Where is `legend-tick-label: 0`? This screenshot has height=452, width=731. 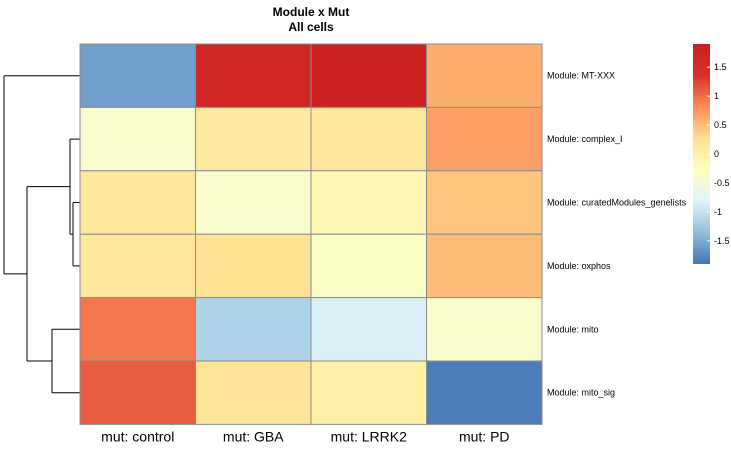 legend-tick-label: 0 is located at coordinates (716, 154).